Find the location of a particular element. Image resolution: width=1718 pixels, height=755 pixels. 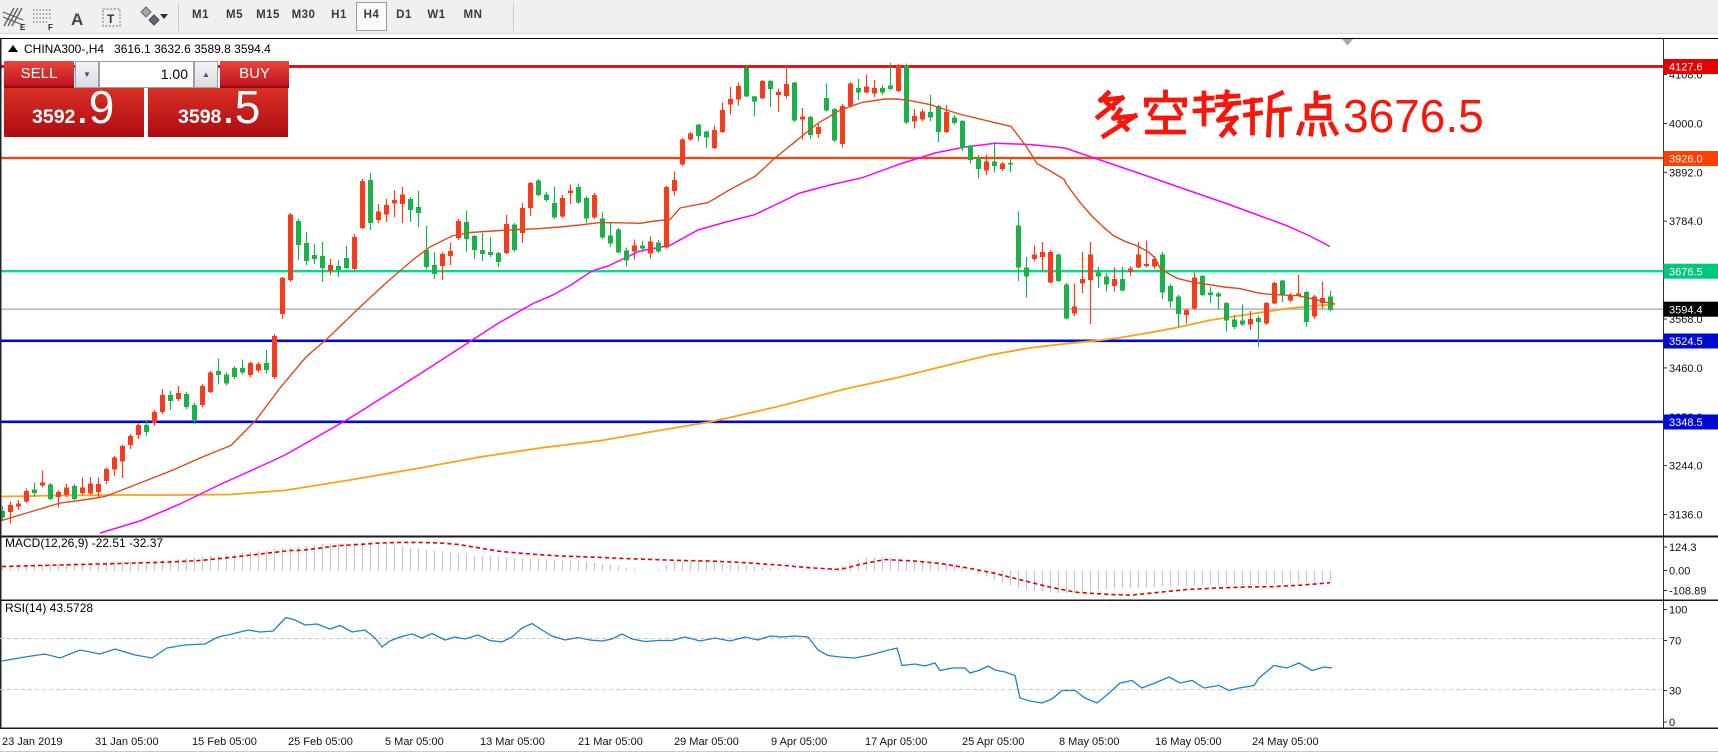

svg-text: 3348.5 is located at coordinates (1686, 423).